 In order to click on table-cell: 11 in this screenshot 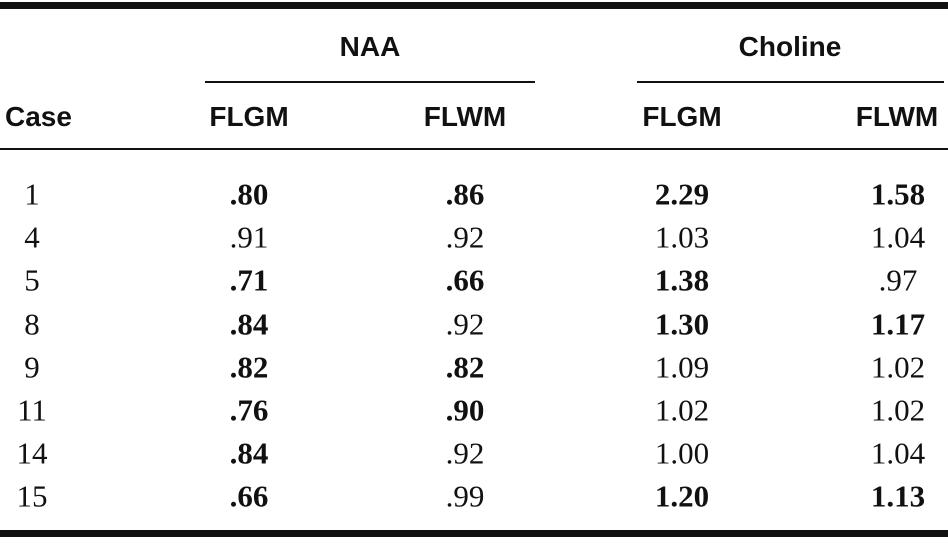, I will do `click(32, 410)`.